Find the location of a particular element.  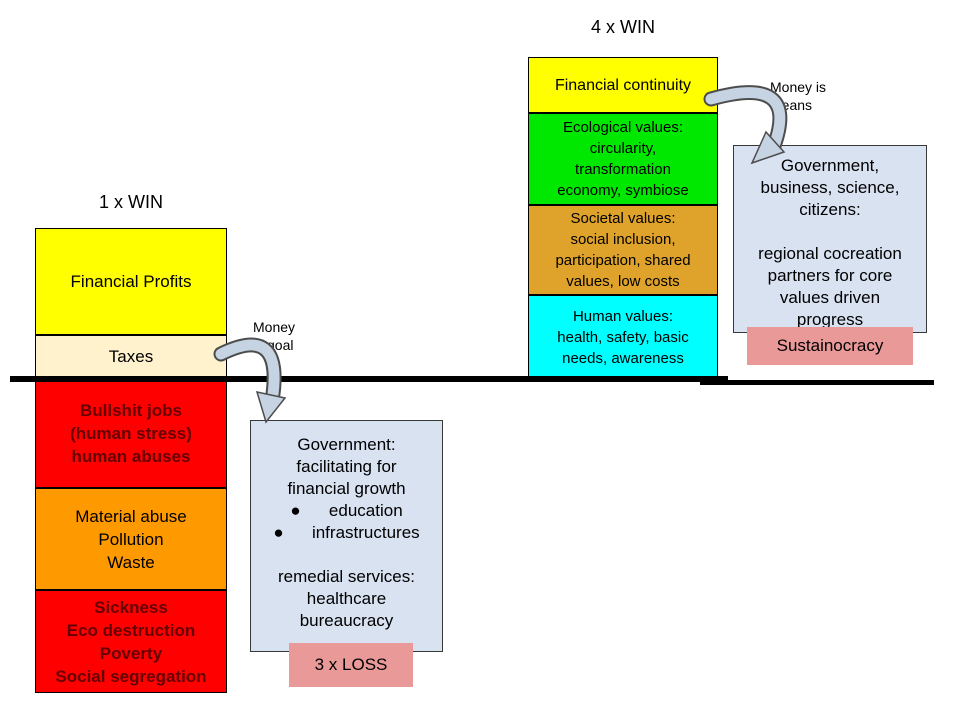

money-is-goal-label: Money is goal is located at coordinates (274, 336).